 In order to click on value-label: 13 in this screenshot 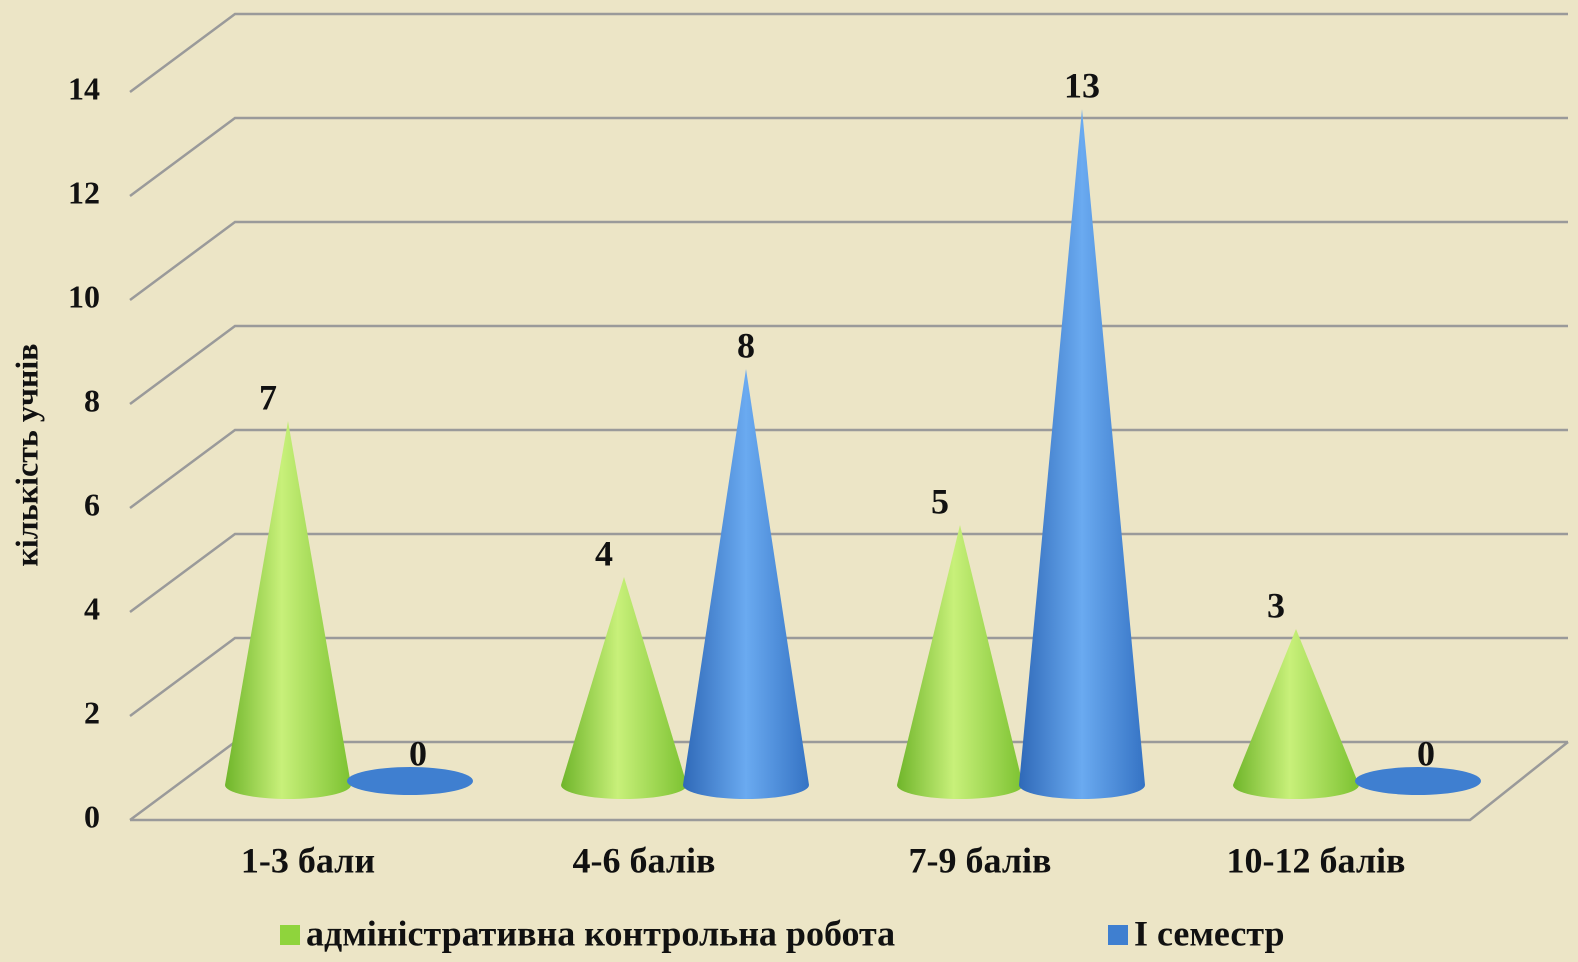, I will do `click(1082, 85)`.